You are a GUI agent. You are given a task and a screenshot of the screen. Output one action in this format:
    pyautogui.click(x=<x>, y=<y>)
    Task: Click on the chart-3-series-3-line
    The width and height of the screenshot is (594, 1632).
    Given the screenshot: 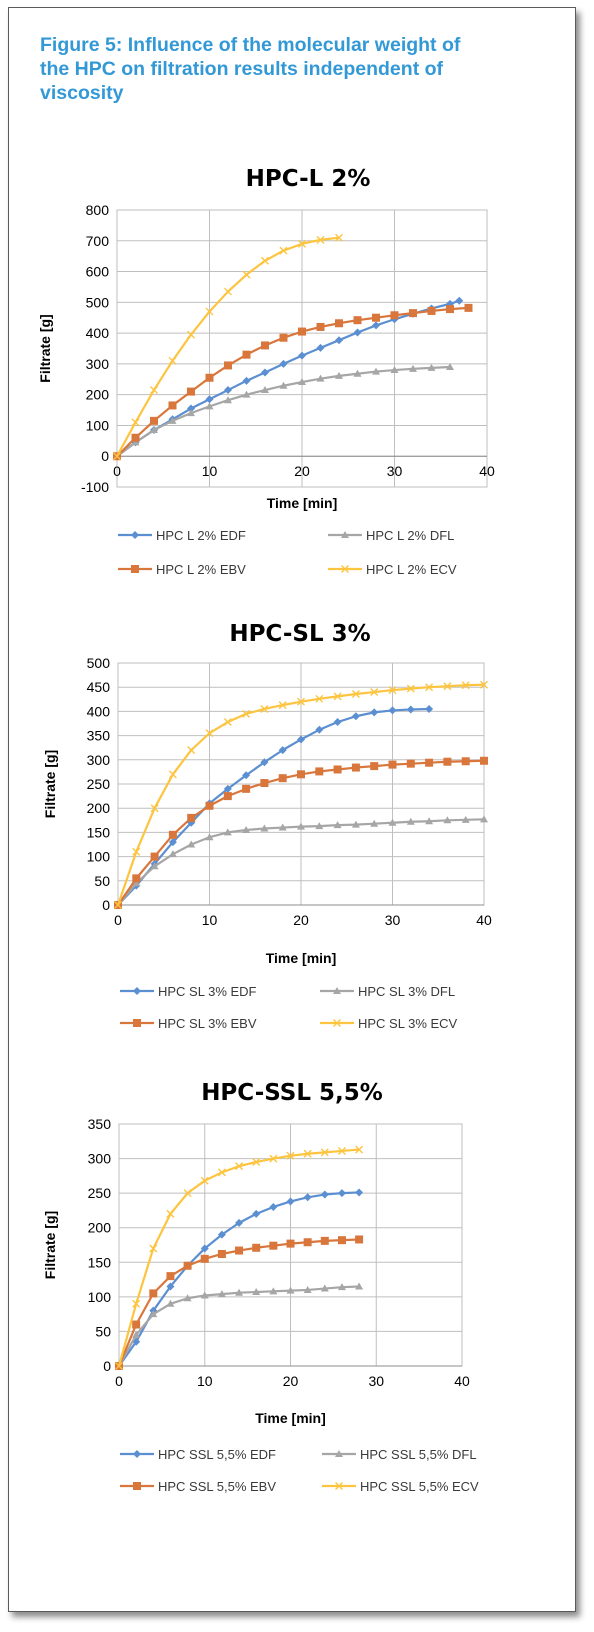 What is the action you would take?
    pyautogui.click(x=238, y=1302)
    